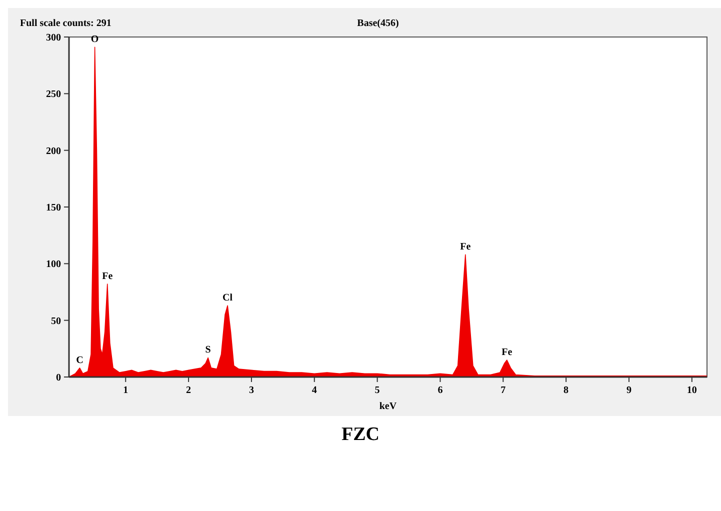 The image size is (721, 511). What do you see at coordinates (388, 406) in the screenshot?
I see `x-axis-title: keV` at bounding box center [388, 406].